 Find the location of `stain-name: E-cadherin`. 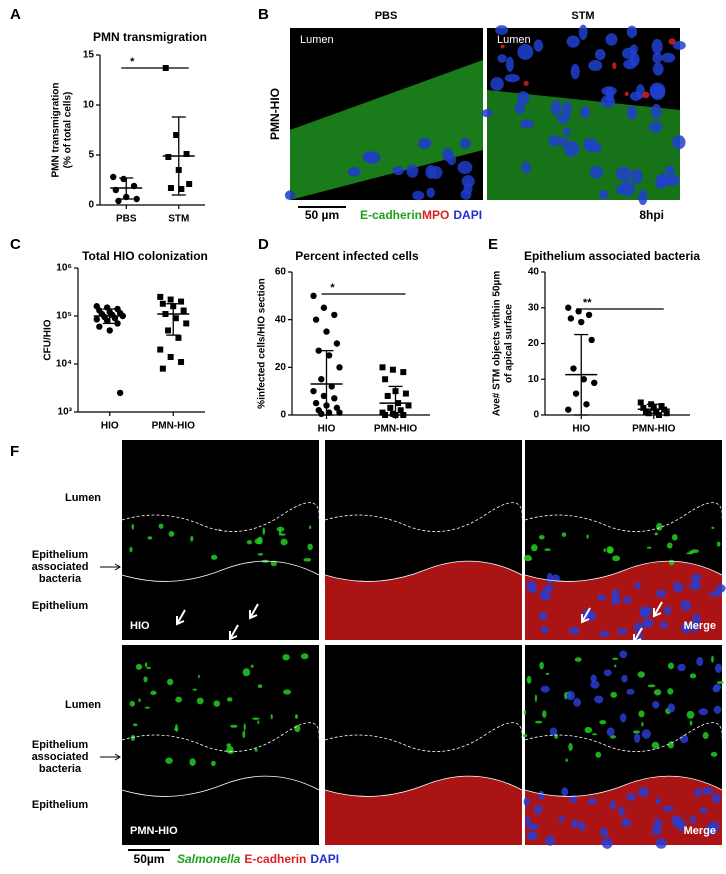

stain-name: E-cadherin is located at coordinates (275, 859).